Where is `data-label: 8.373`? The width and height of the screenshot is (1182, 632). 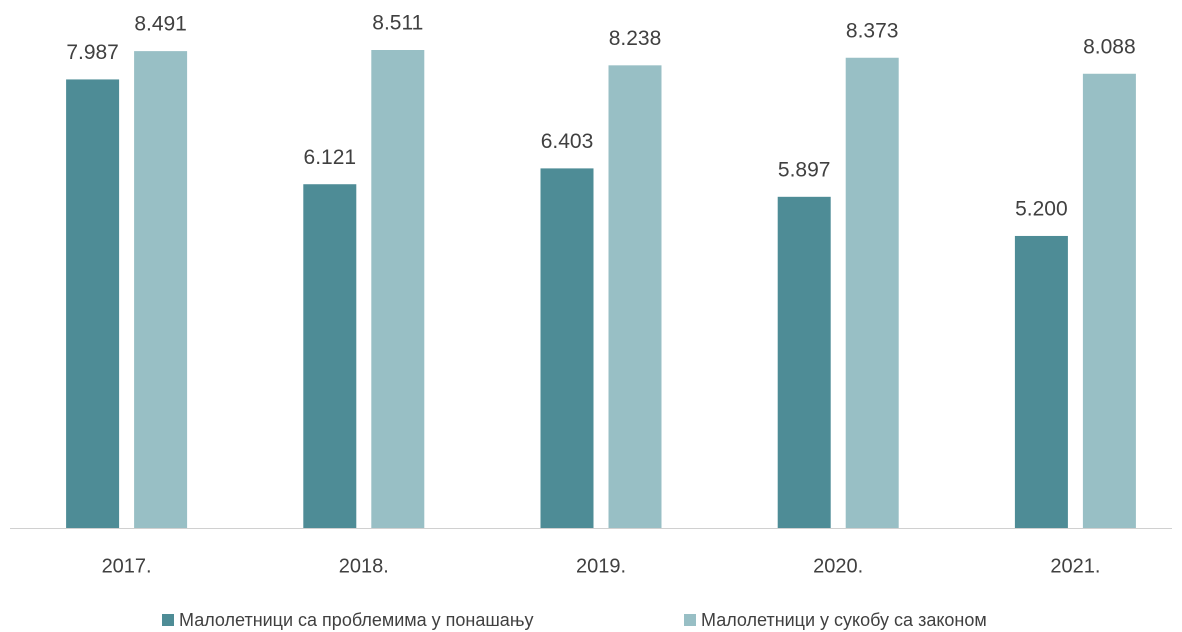 data-label: 8.373 is located at coordinates (872, 30).